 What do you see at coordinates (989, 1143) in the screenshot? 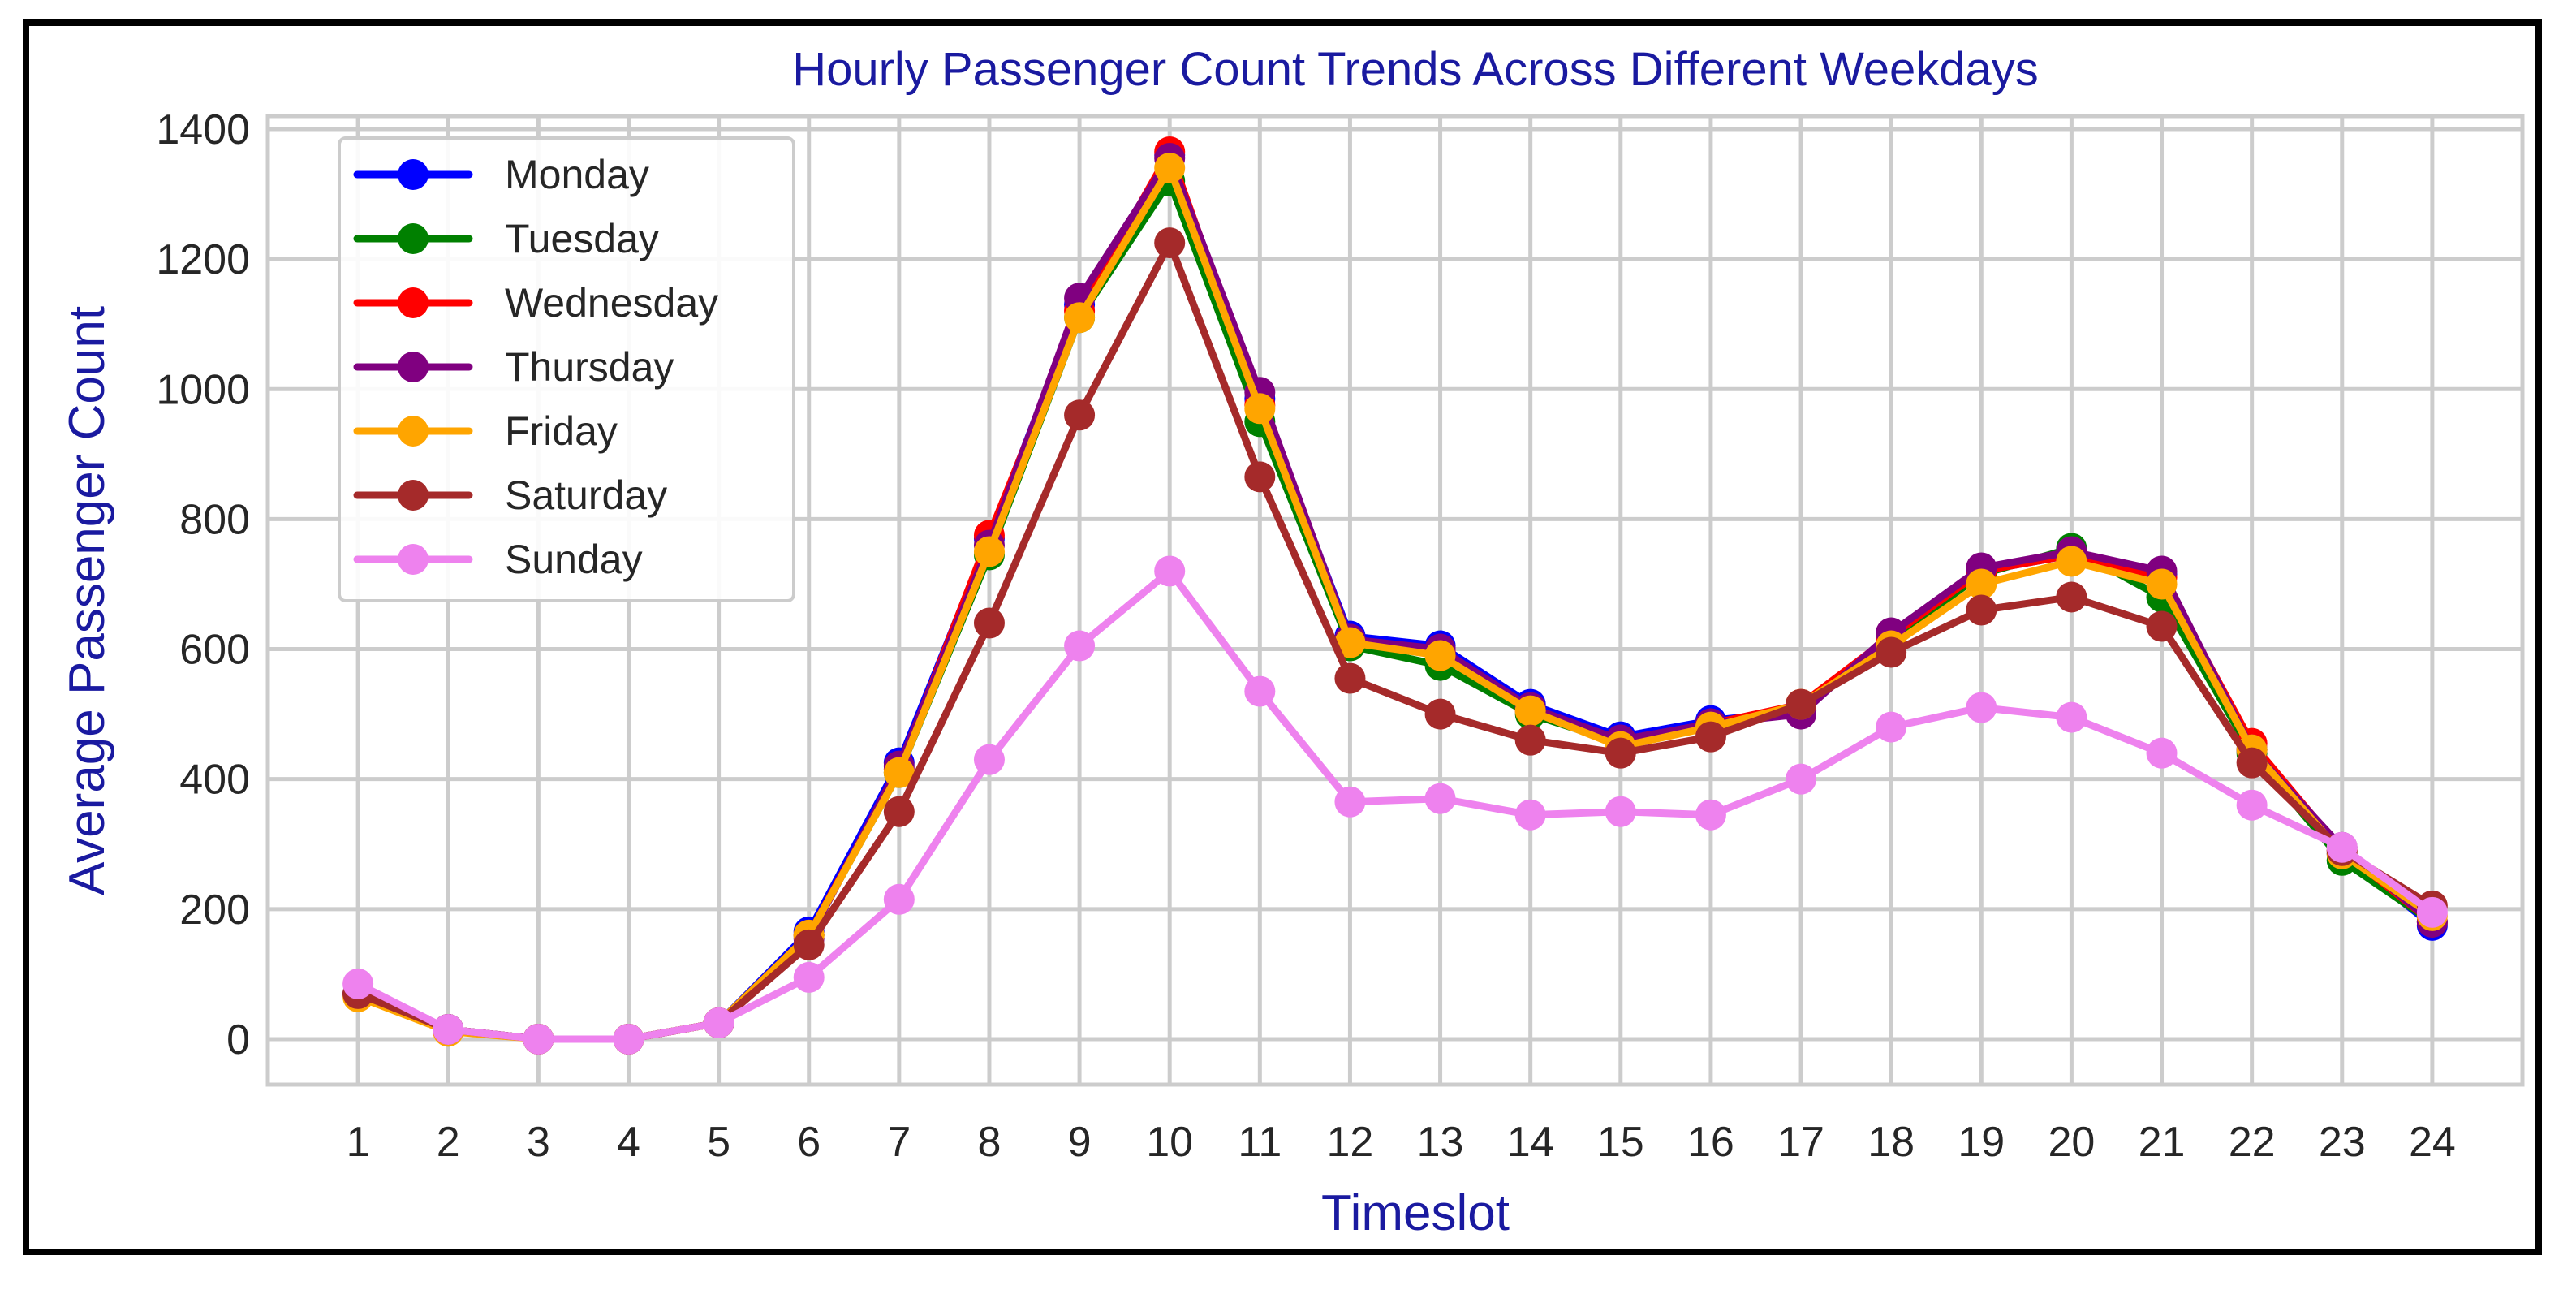
I see `x-tick-label: 8` at bounding box center [989, 1143].